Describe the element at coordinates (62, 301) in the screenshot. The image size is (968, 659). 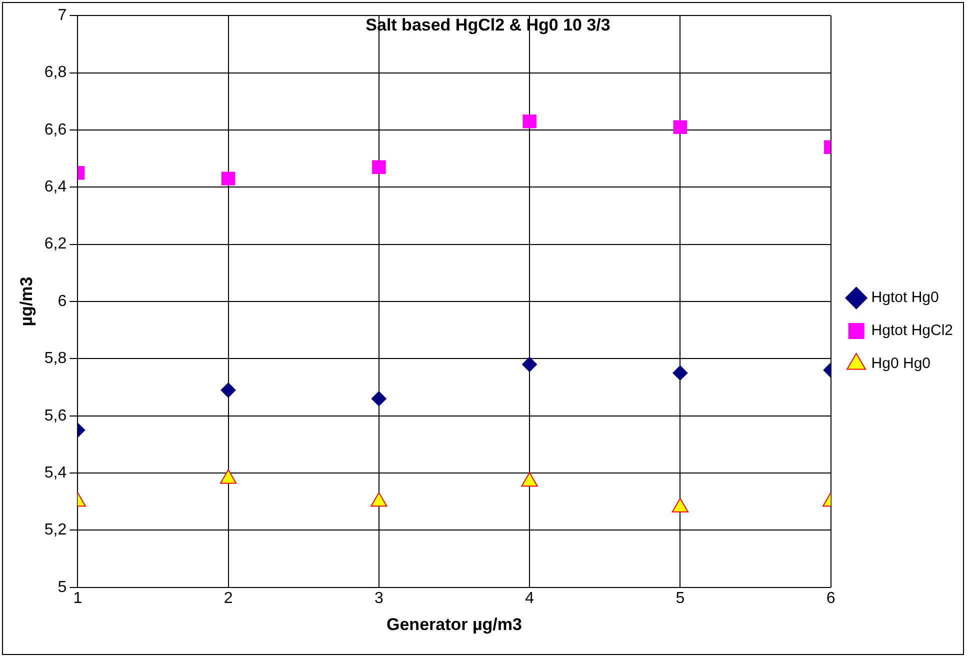
I see `y-tick-label: 6` at that location.